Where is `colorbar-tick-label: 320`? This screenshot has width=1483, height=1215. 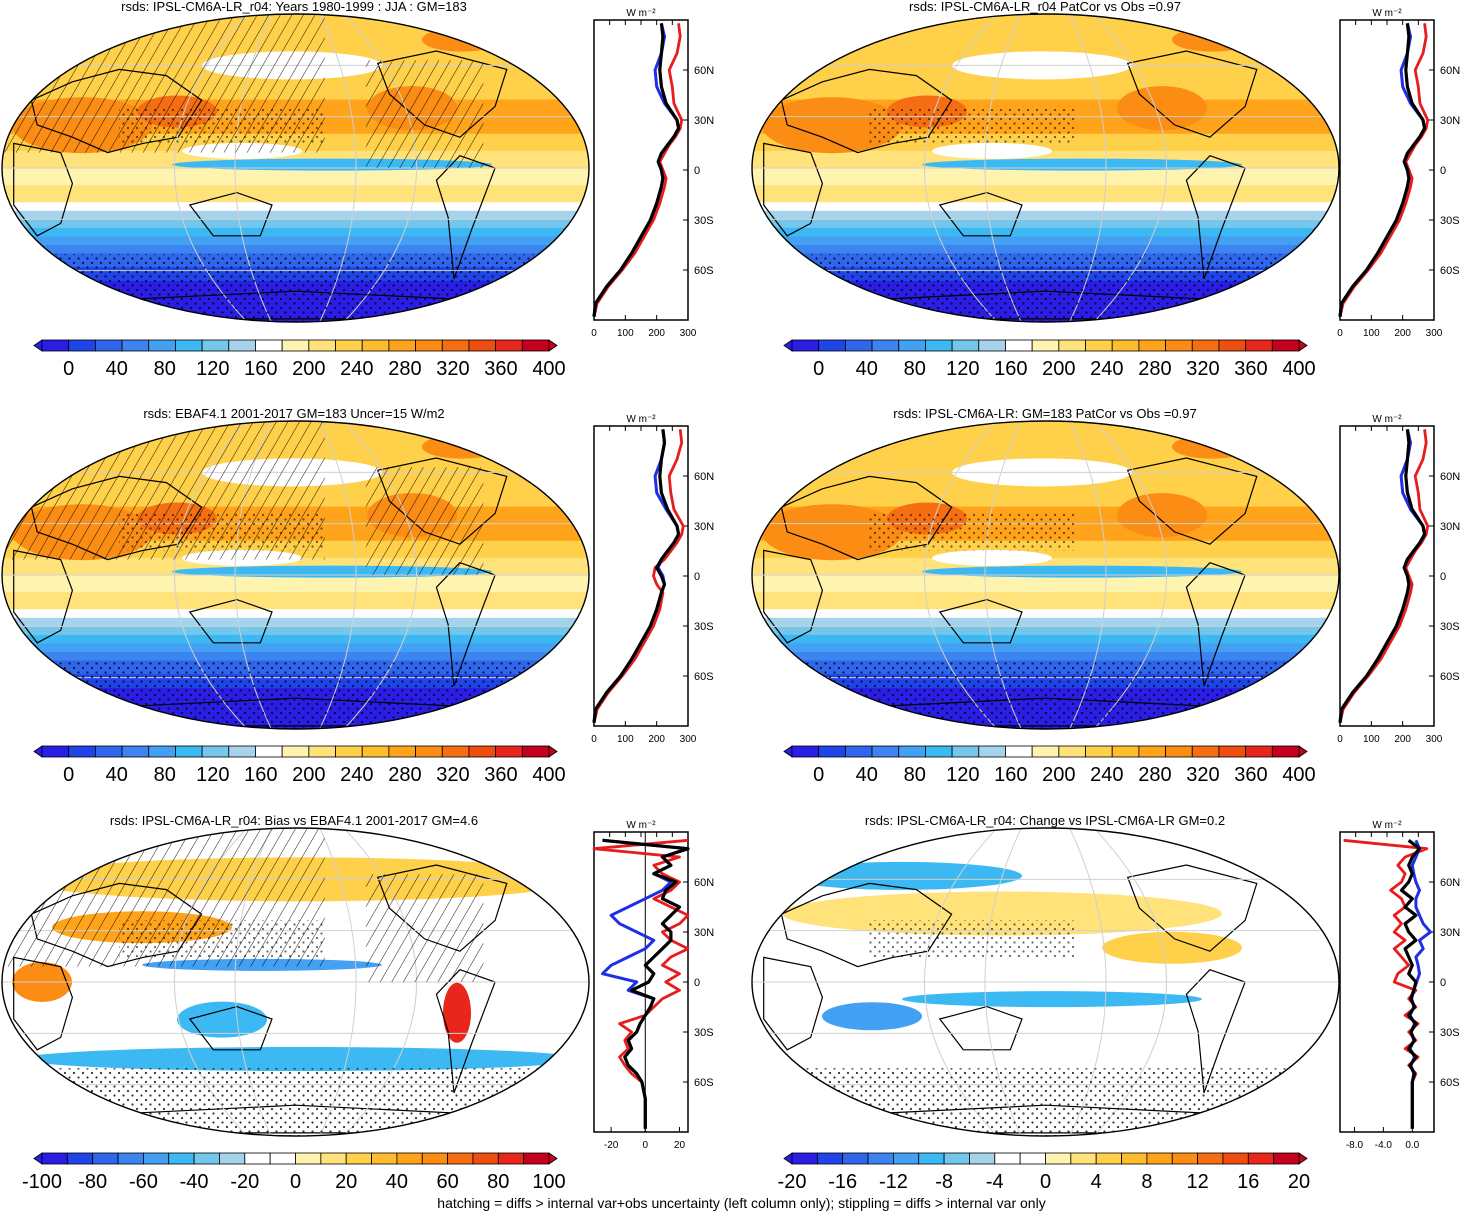
colorbar-tick-label: 320 is located at coordinates (1202, 369).